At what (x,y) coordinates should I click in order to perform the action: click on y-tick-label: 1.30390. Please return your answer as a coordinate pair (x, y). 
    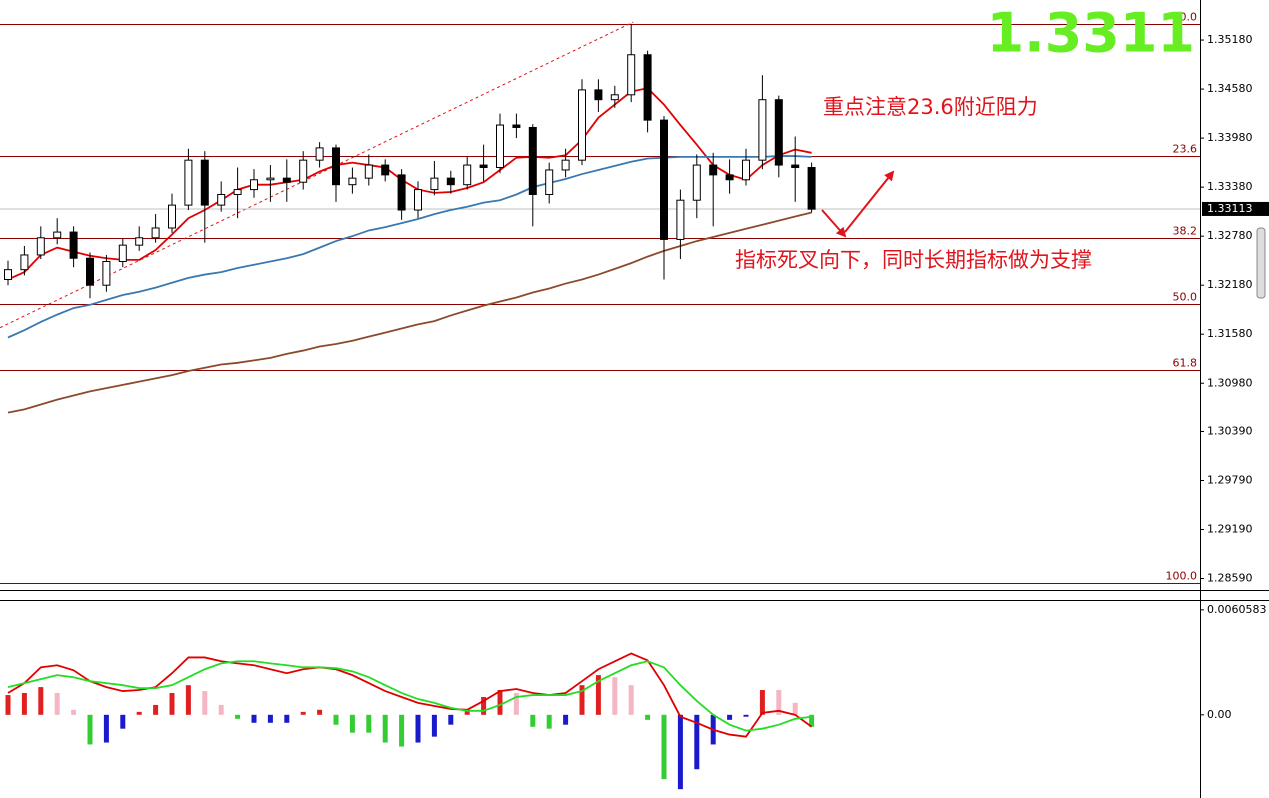
    Looking at the image, I should click on (1230, 430).